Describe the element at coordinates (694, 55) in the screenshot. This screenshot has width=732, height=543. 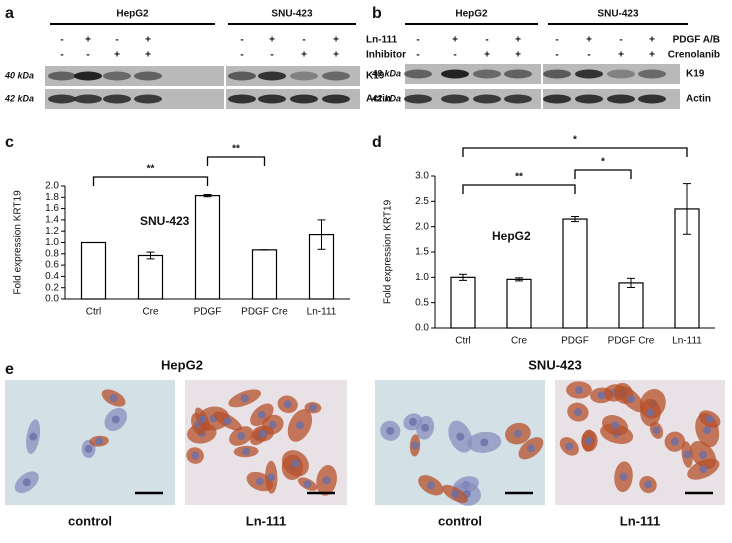
I see `row-label: Crenolanib` at that location.